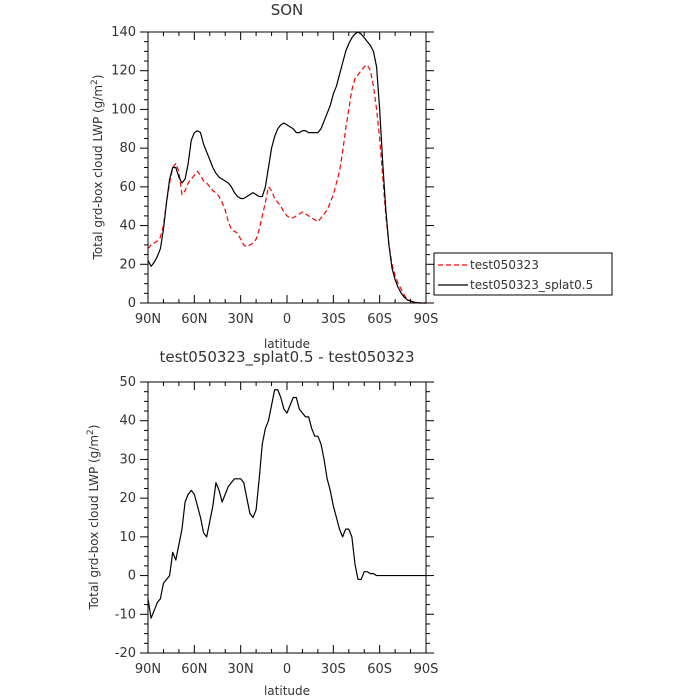 The image size is (700, 700). I want to click on bottom-y-tick-label: -10, so click(125, 614).